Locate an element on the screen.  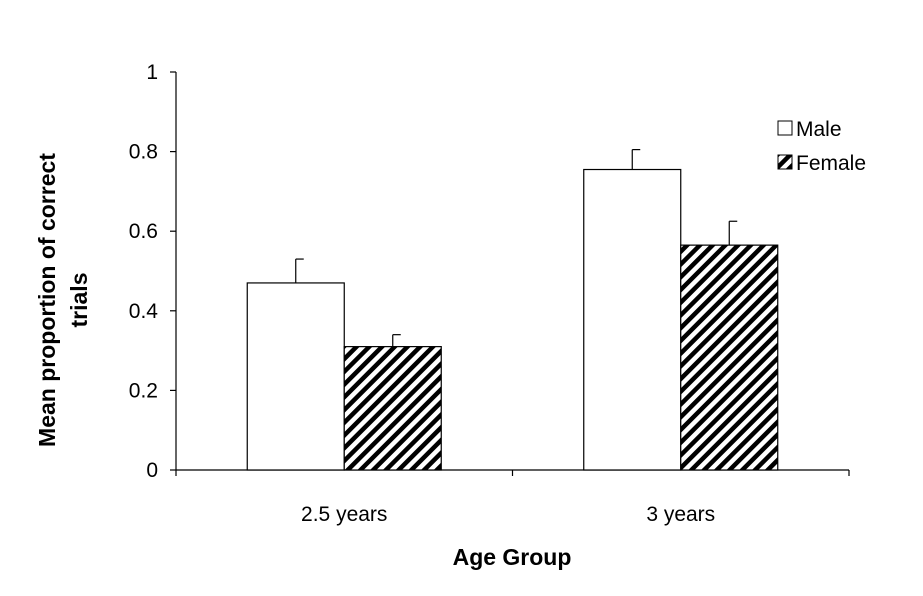
legend-label-female: Female is located at coordinates (831, 163).